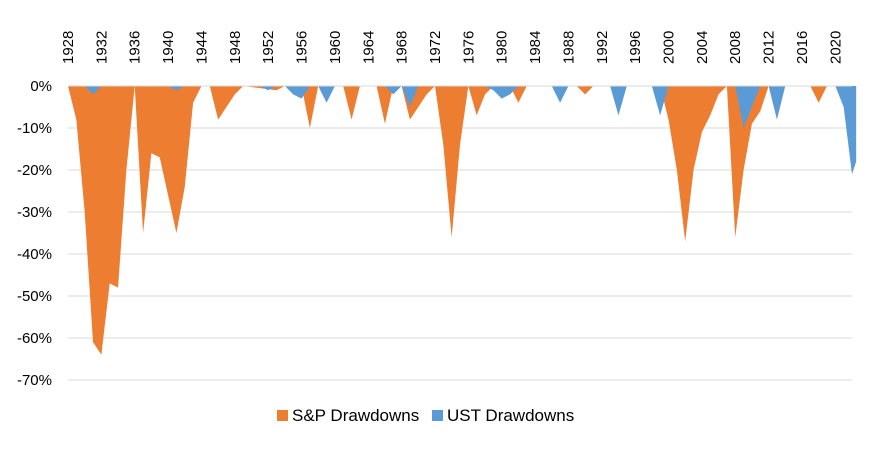 This screenshot has height=450, width=875. Describe the element at coordinates (101, 47) in the screenshot. I see `x-tick-label: 1932` at that location.